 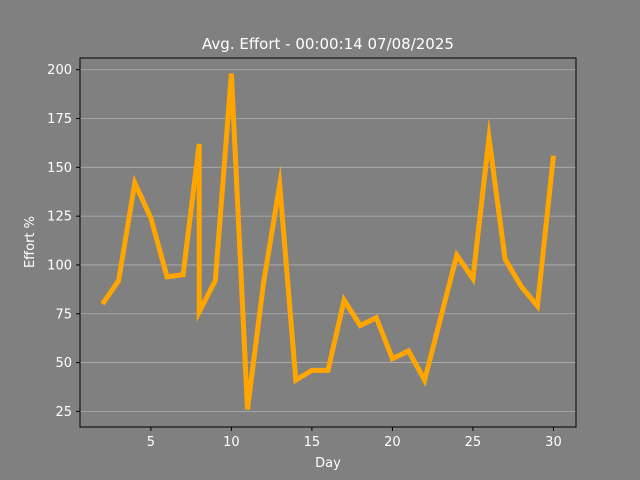 What do you see at coordinates (63, 241) in the screenshot?
I see `y-axis-ticks: 25 50 75 100 125 150 175 200` at bounding box center [63, 241].